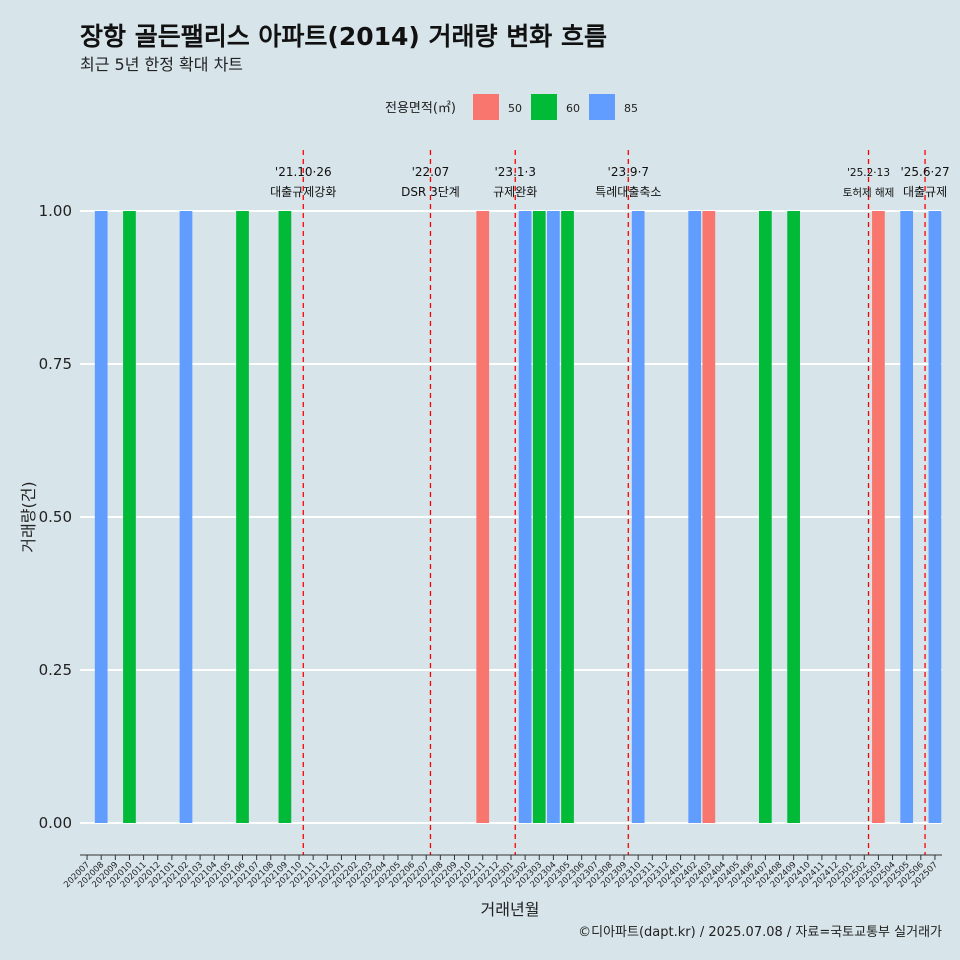  Describe the element at coordinates (55, 211) in the screenshot. I see `y-tick-label: 1.00` at that location.